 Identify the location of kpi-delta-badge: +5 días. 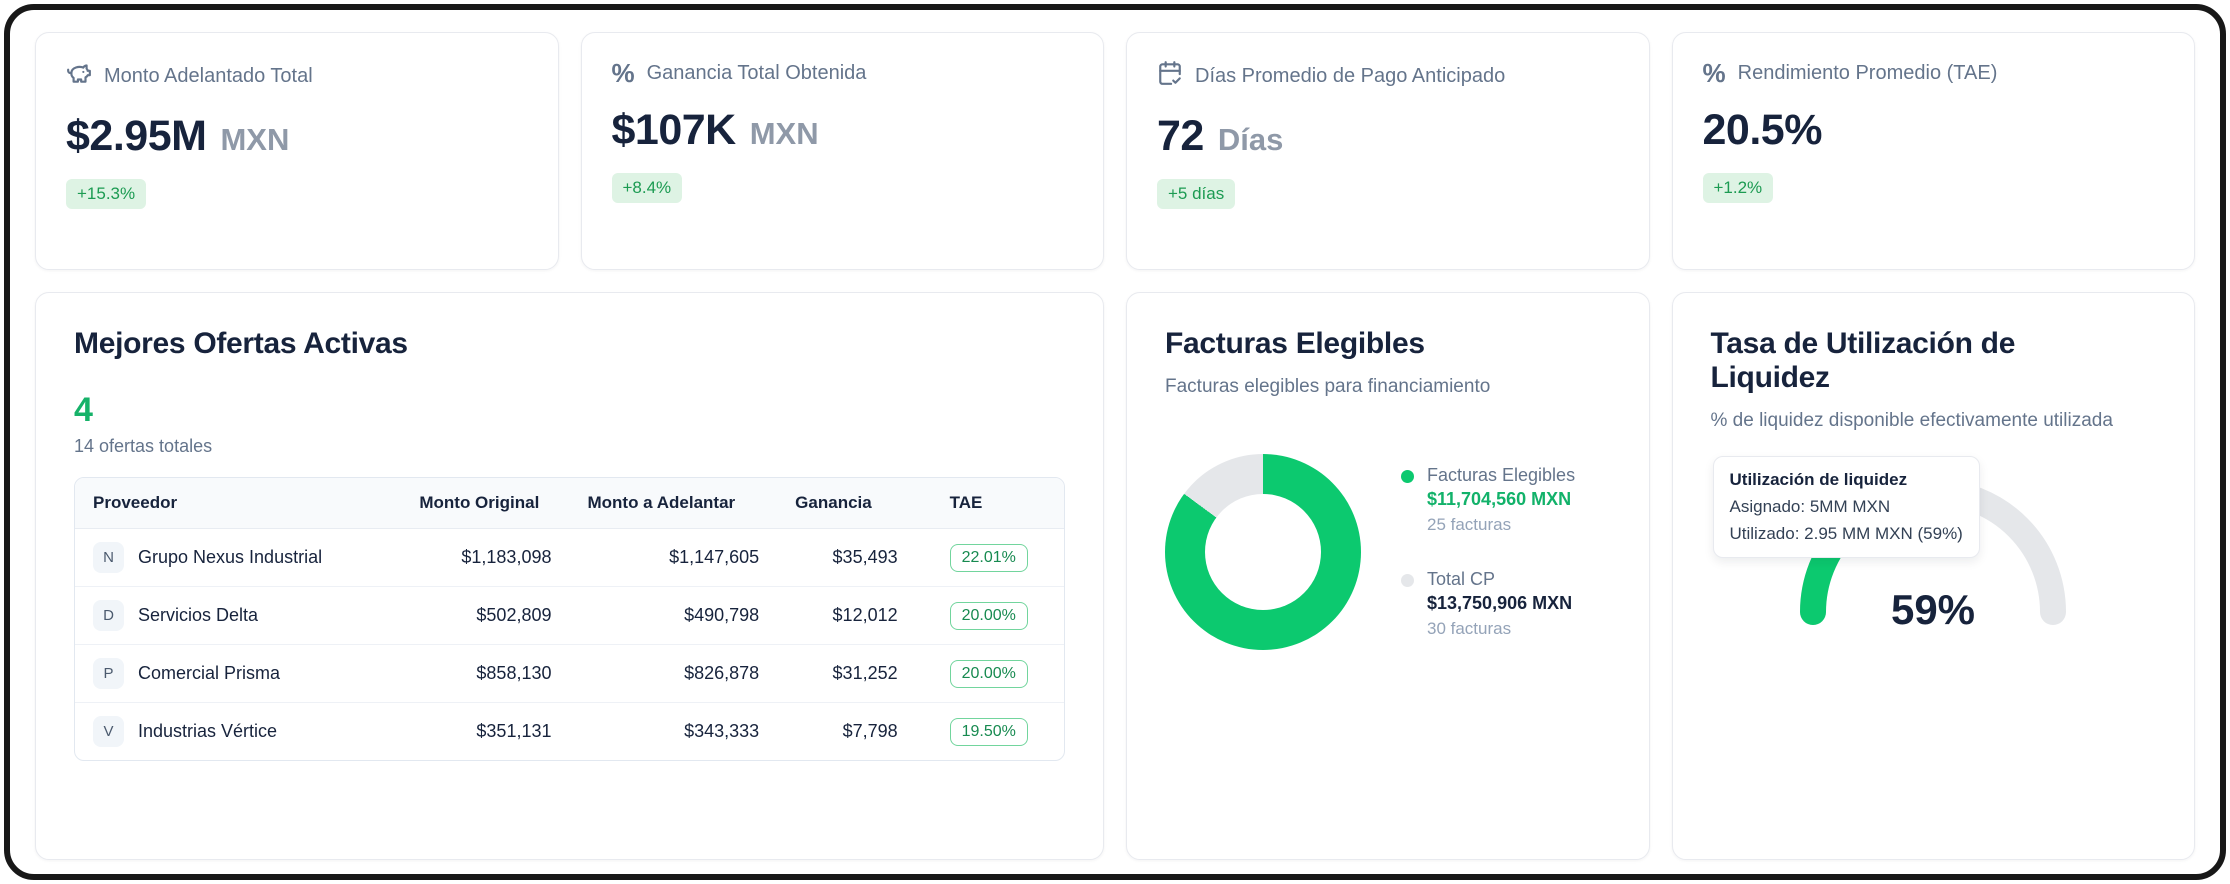
(1196, 194).